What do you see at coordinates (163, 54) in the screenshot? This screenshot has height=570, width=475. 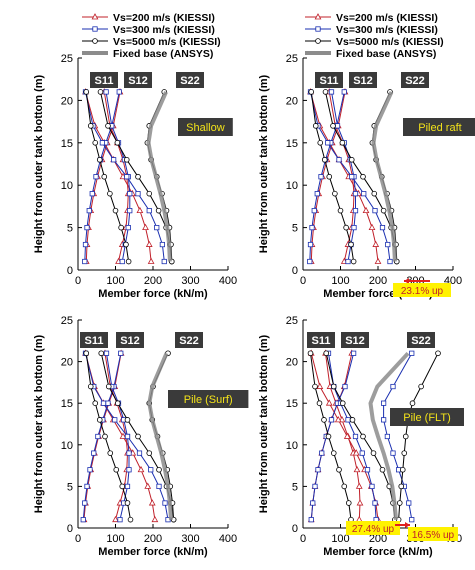 I see `legend-label: Fixed base (ANSYS)` at bounding box center [163, 54].